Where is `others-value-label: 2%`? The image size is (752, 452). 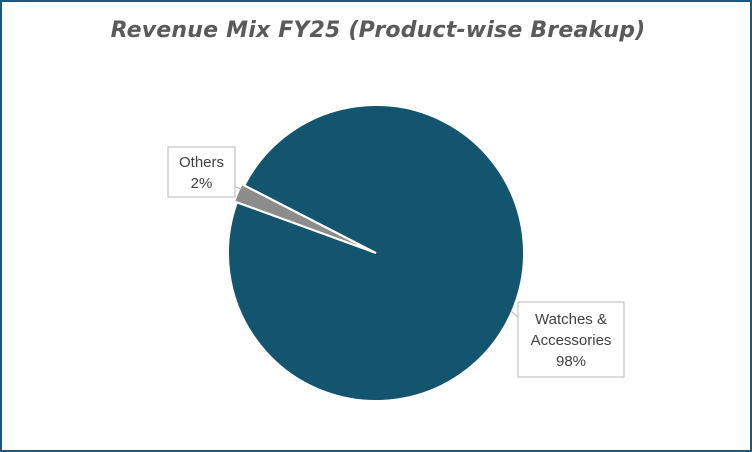 others-value-label: 2% is located at coordinates (202, 183).